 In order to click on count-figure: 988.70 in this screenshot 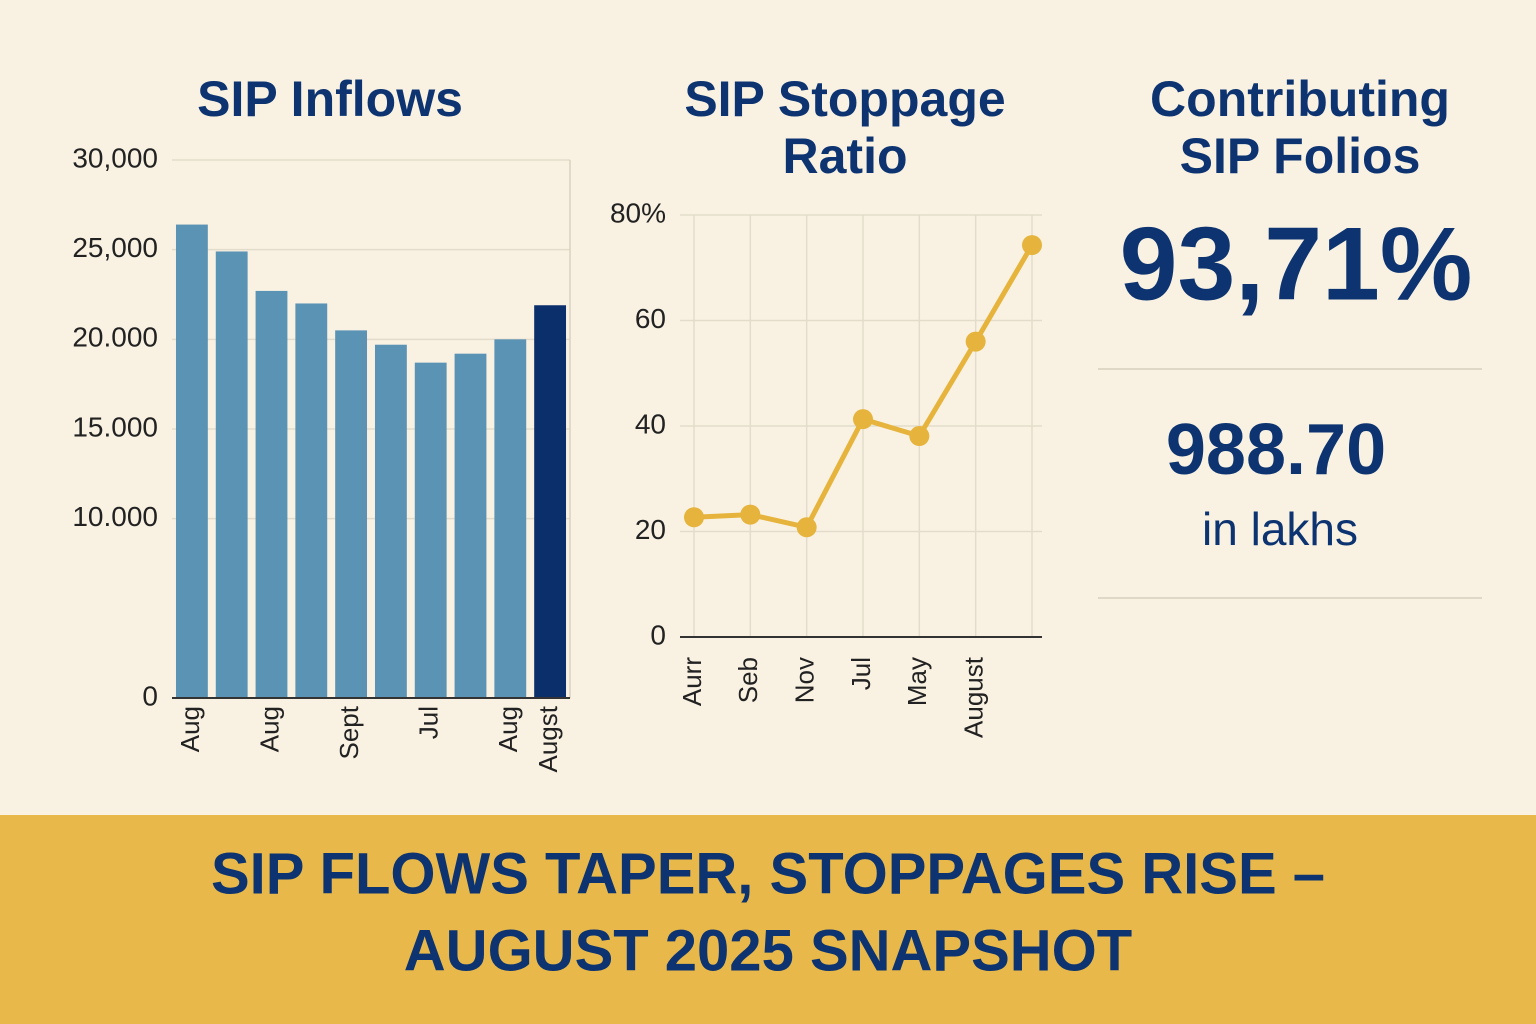, I will do `click(1276, 450)`.